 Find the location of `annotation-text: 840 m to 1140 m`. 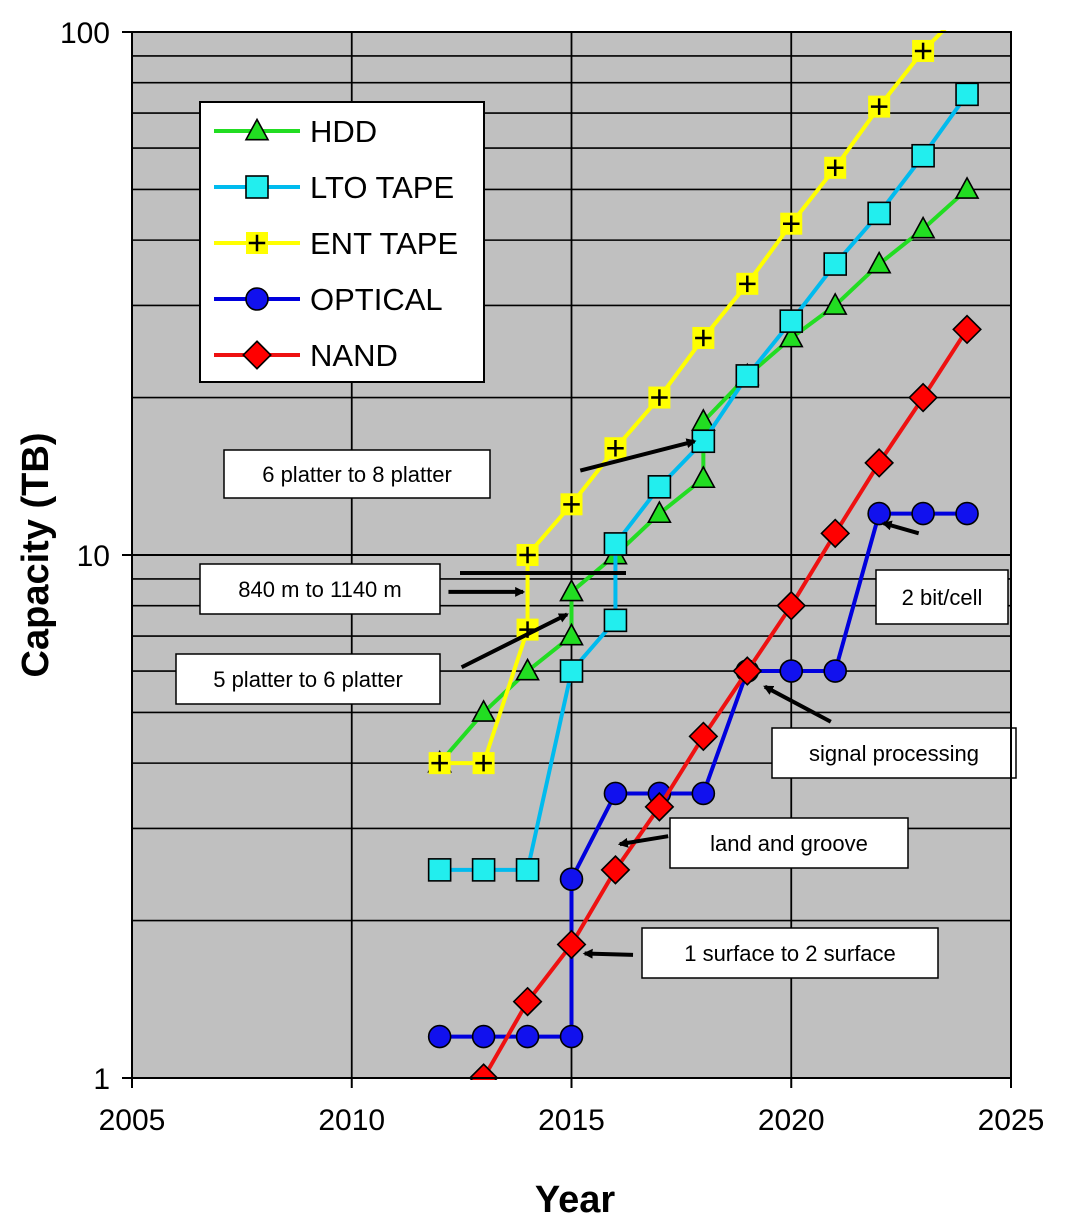

annotation-text: 840 m to 1140 m is located at coordinates (319, 589).